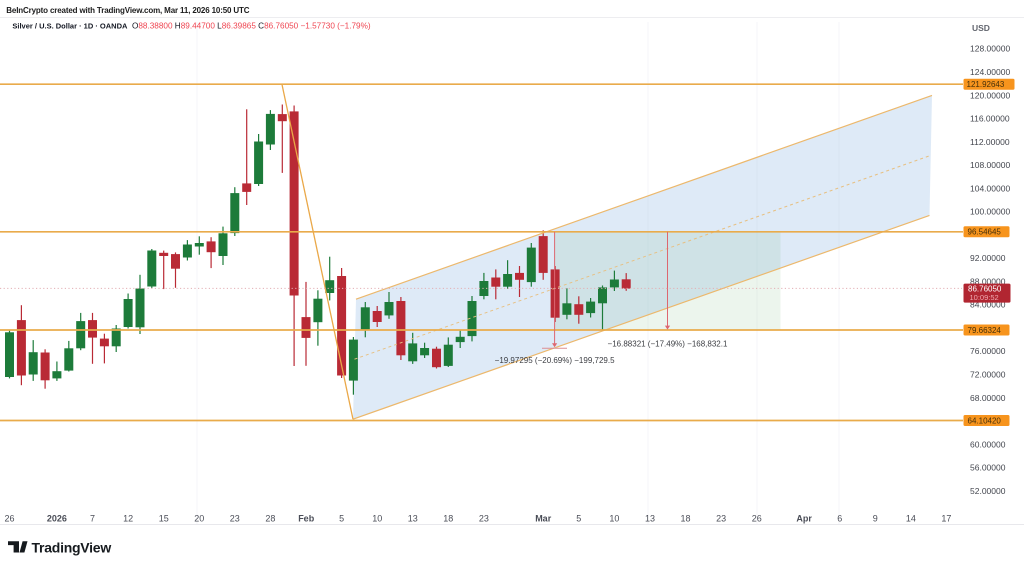  What do you see at coordinates (990, 49) in the screenshot?
I see `svg-text: 128.00000` at bounding box center [990, 49].